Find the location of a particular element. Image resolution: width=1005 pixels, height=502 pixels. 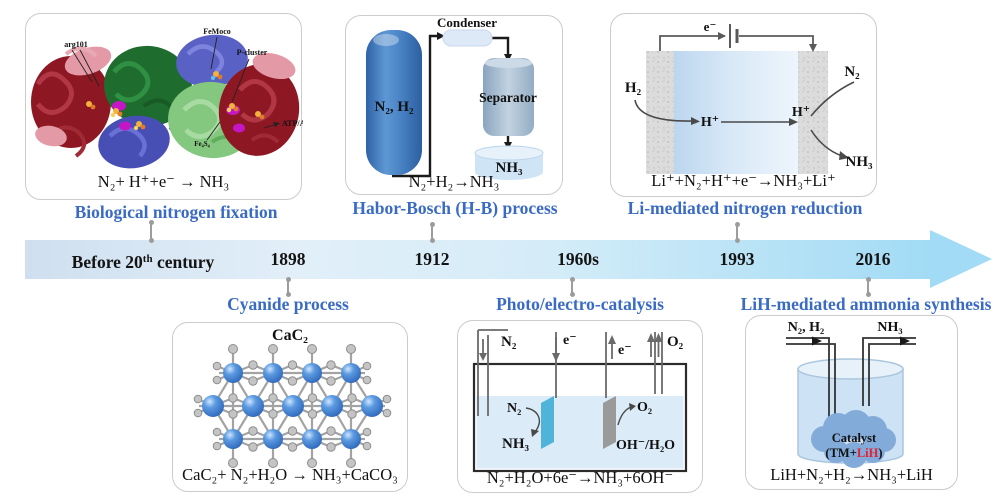

fe4s4-label: Fe₄S₄ is located at coordinates (202, 144).